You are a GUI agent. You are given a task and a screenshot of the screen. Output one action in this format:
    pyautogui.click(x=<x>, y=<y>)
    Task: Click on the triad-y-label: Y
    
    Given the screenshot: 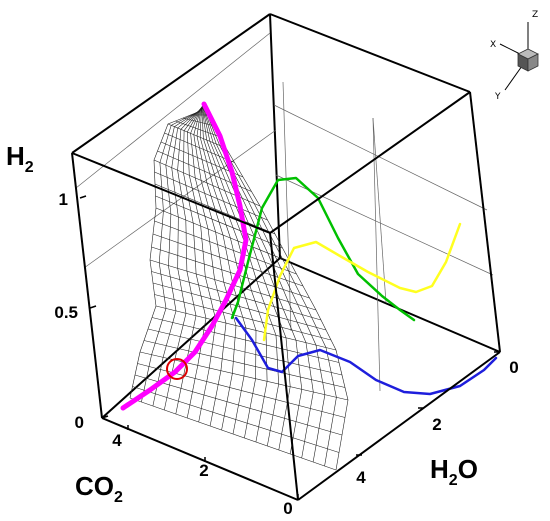 What is the action you would take?
    pyautogui.click(x=497, y=97)
    